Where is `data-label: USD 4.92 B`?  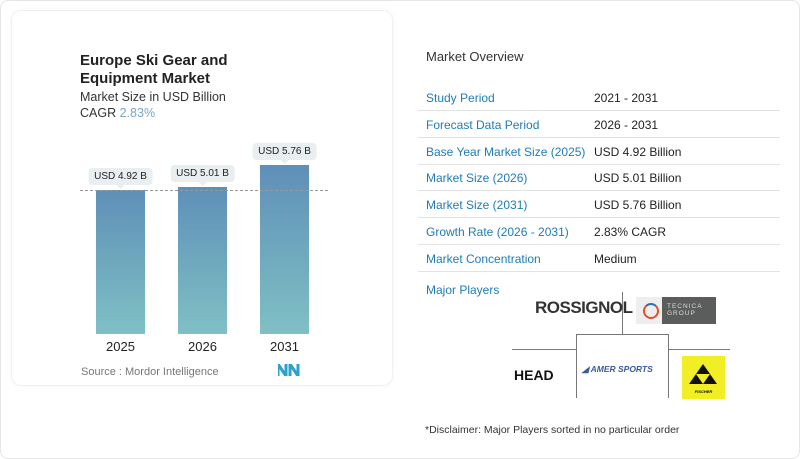
data-label: USD 4.92 B is located at coordinates (120, 178).